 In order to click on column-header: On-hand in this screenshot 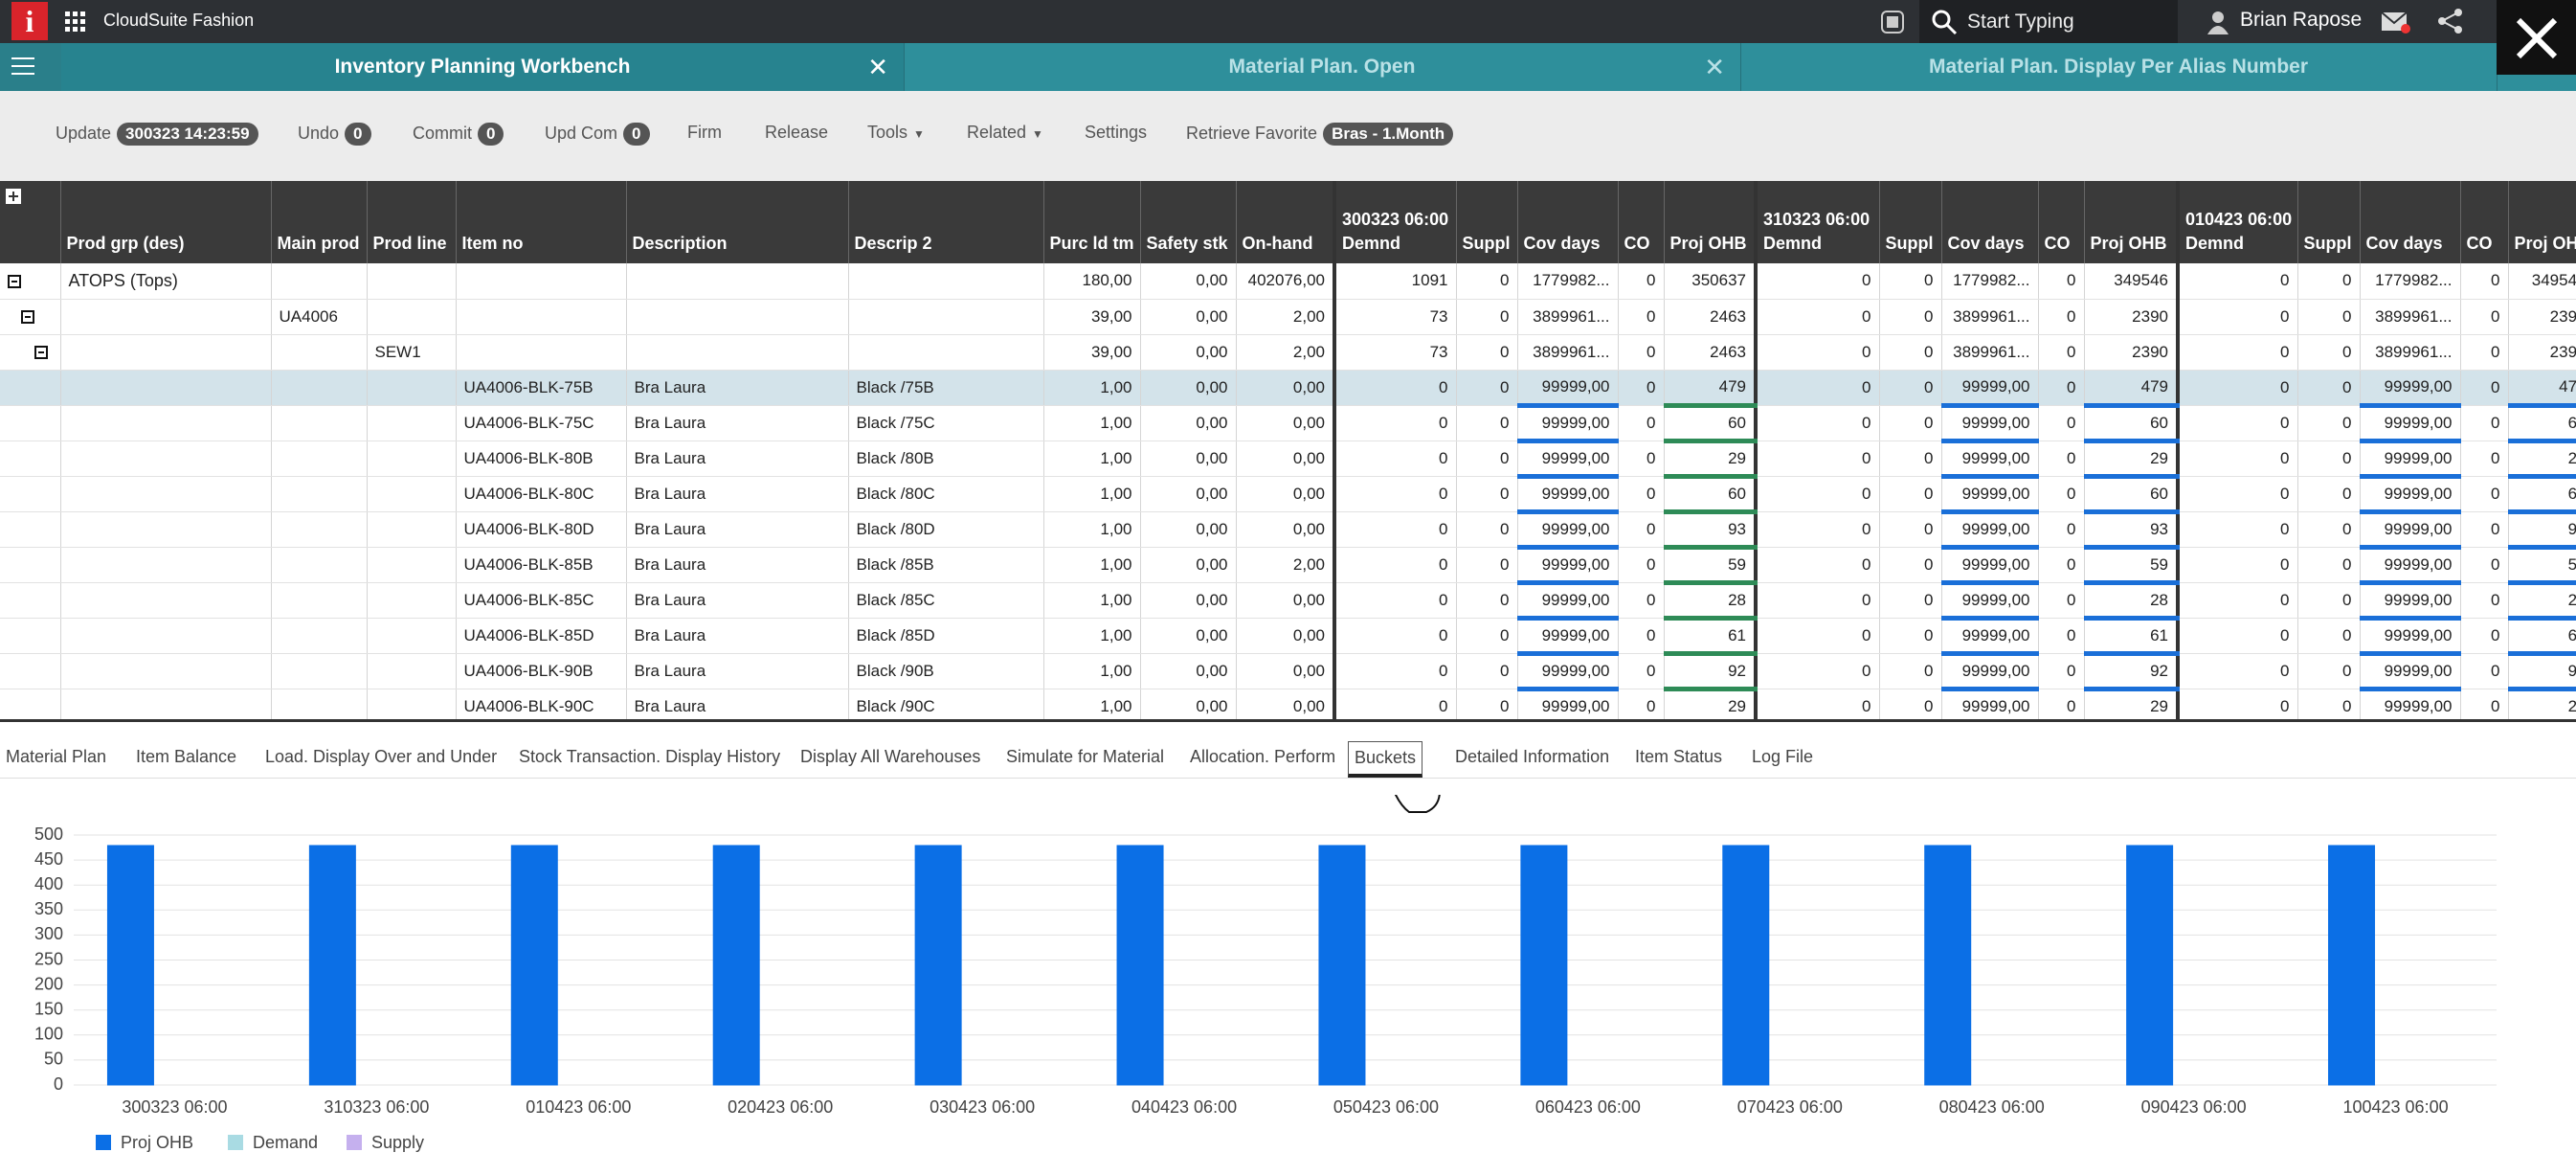, I will do `click(1285, 222)`.